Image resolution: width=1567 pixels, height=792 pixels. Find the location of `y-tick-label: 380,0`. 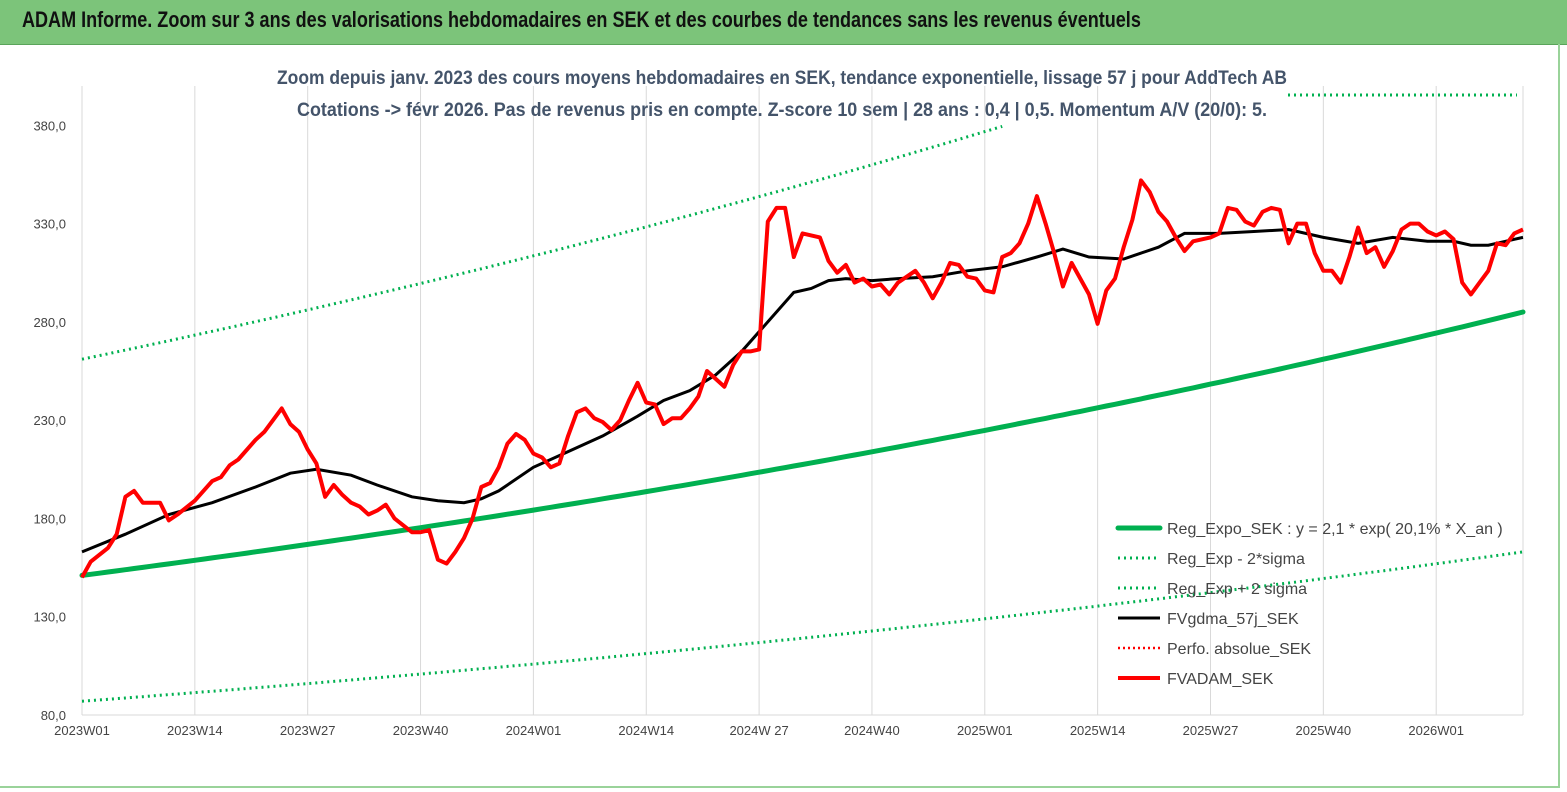

y-tick-label: 380,0 is located at coordinates (49, 125).